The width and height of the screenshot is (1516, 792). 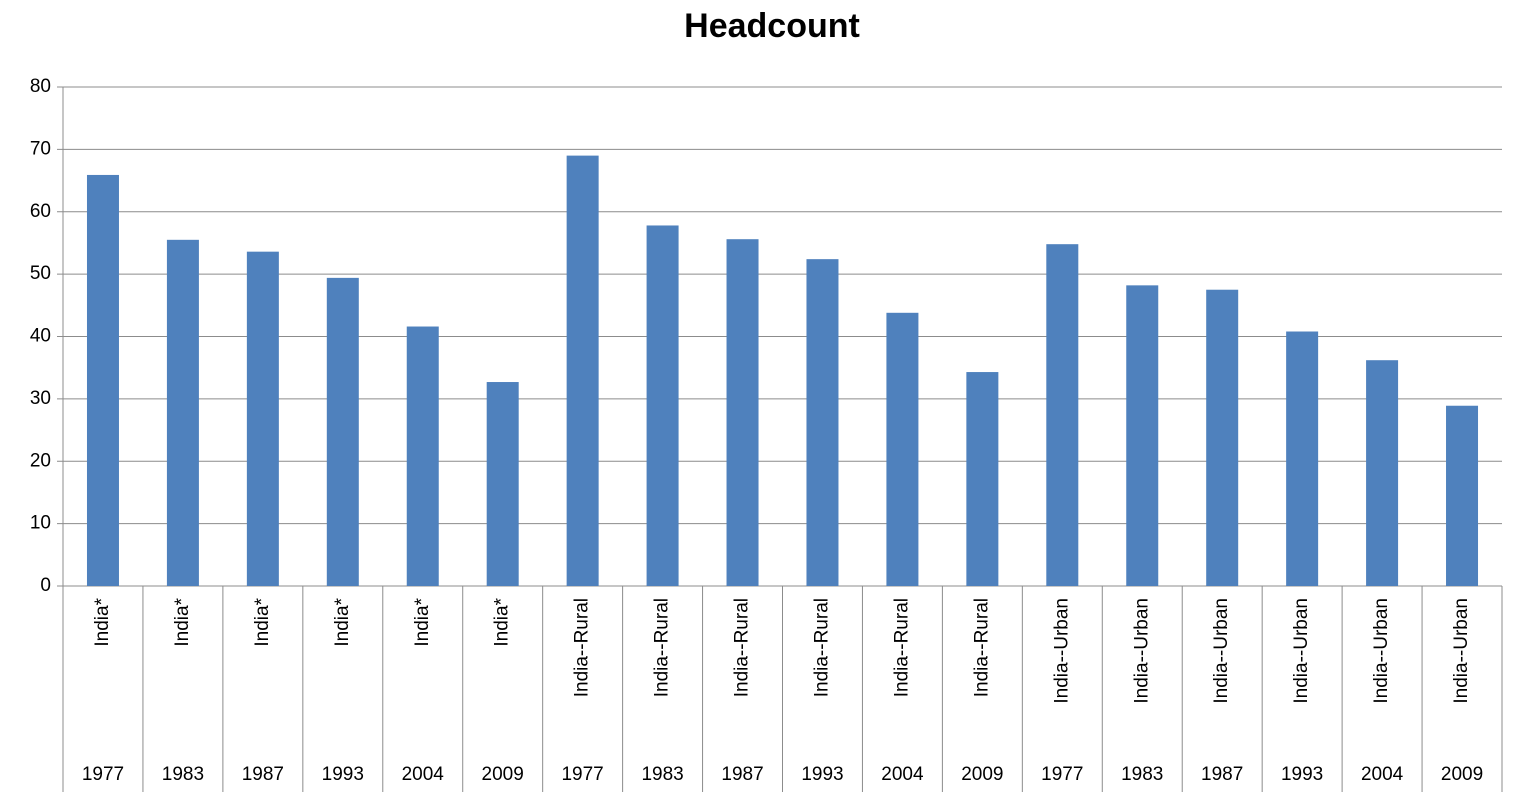 What do you see at coordinates (772, 26) in the screenshot?
I see `chart-title: Headcount` at bounding box center [772, 26].